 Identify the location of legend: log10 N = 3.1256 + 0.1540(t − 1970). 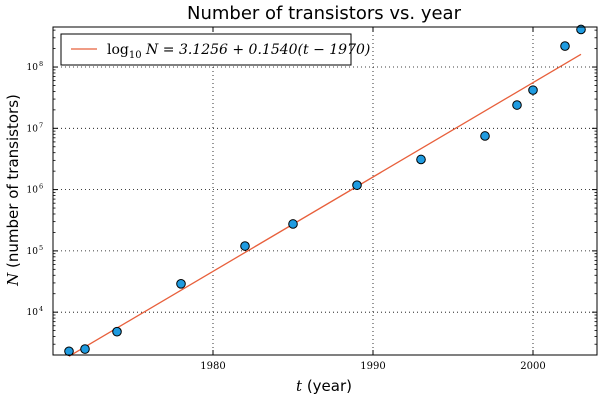
(215, 49).